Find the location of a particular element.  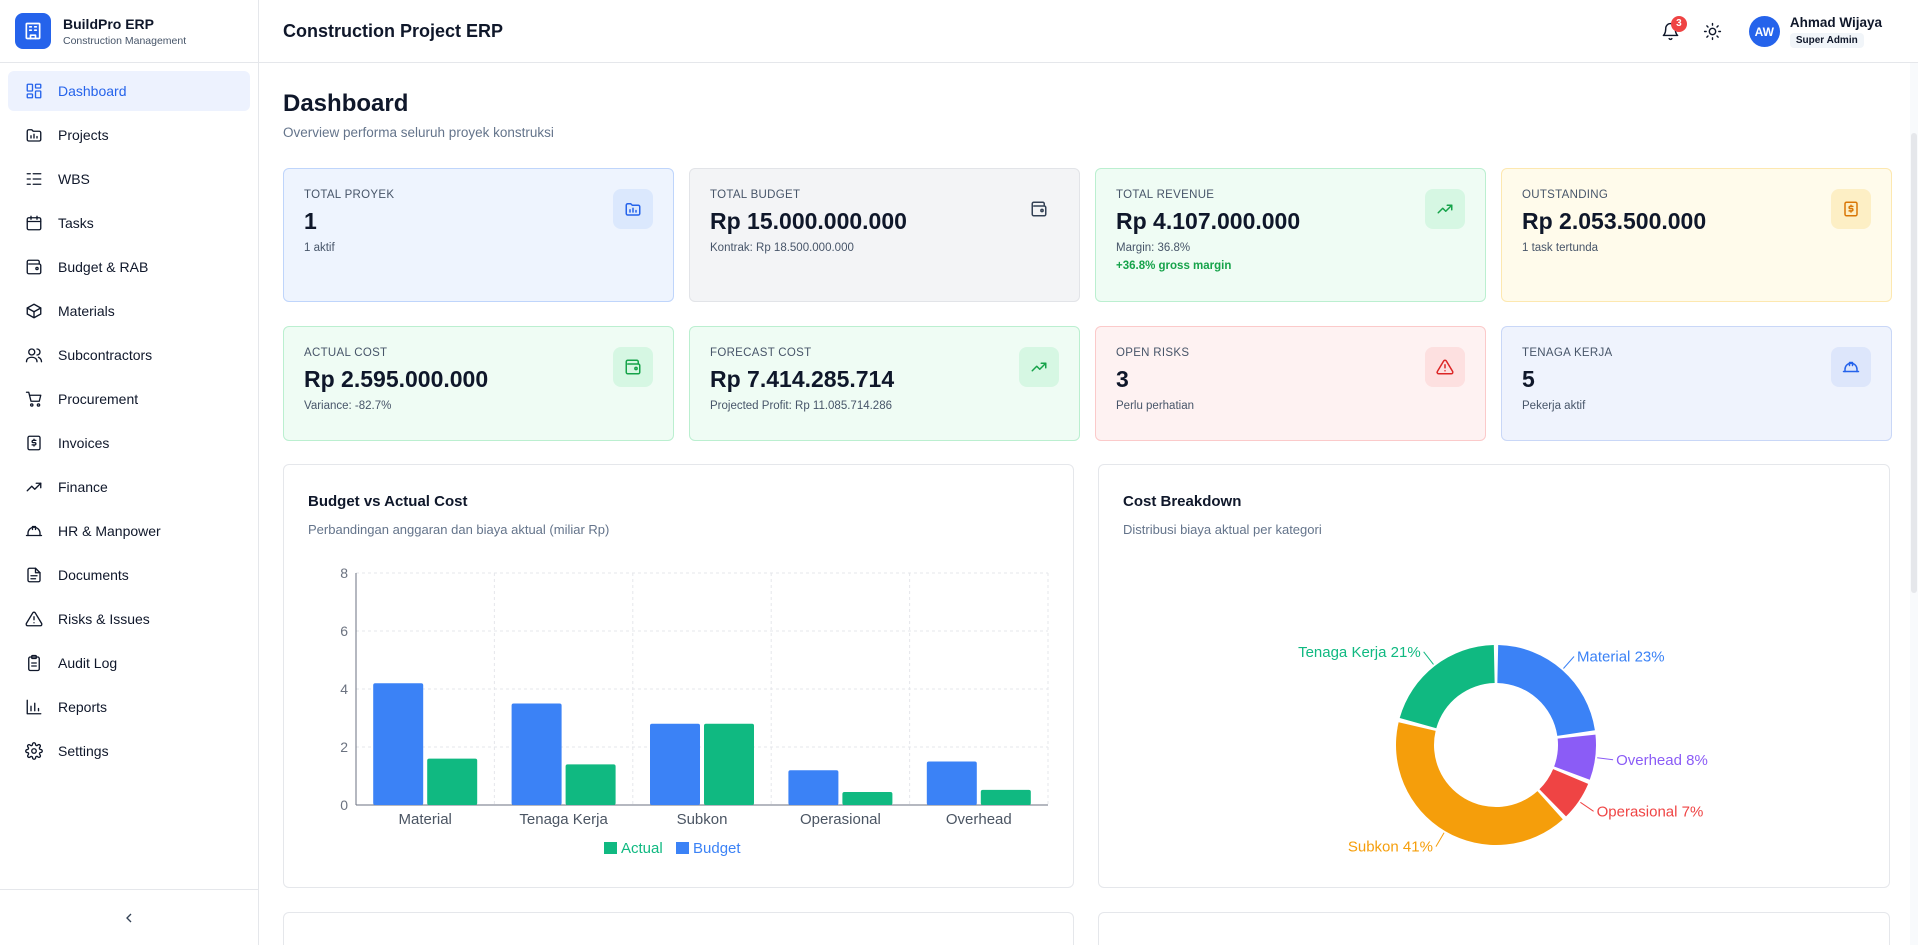

slice-operasional is located at coordinates (1564, 793).